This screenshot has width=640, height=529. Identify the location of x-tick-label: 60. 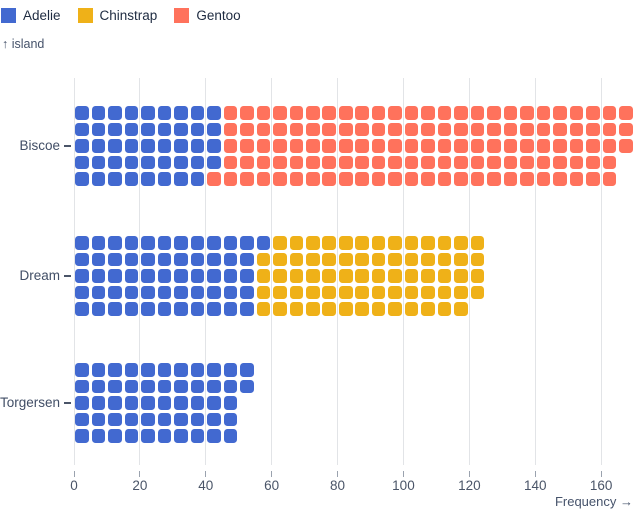
(272, 485).